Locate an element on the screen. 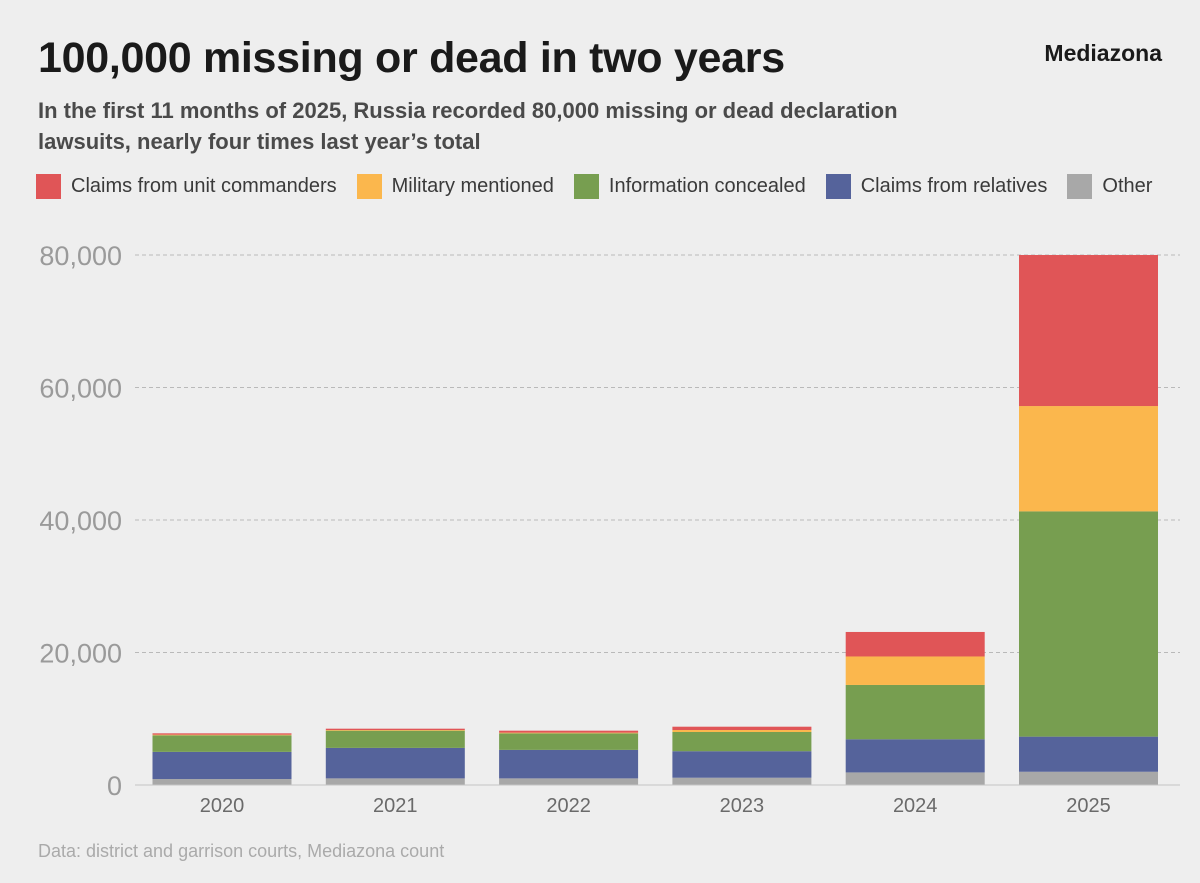  legend-item-military-mentioned: Military mentioned is located at coordinates (455, 186).